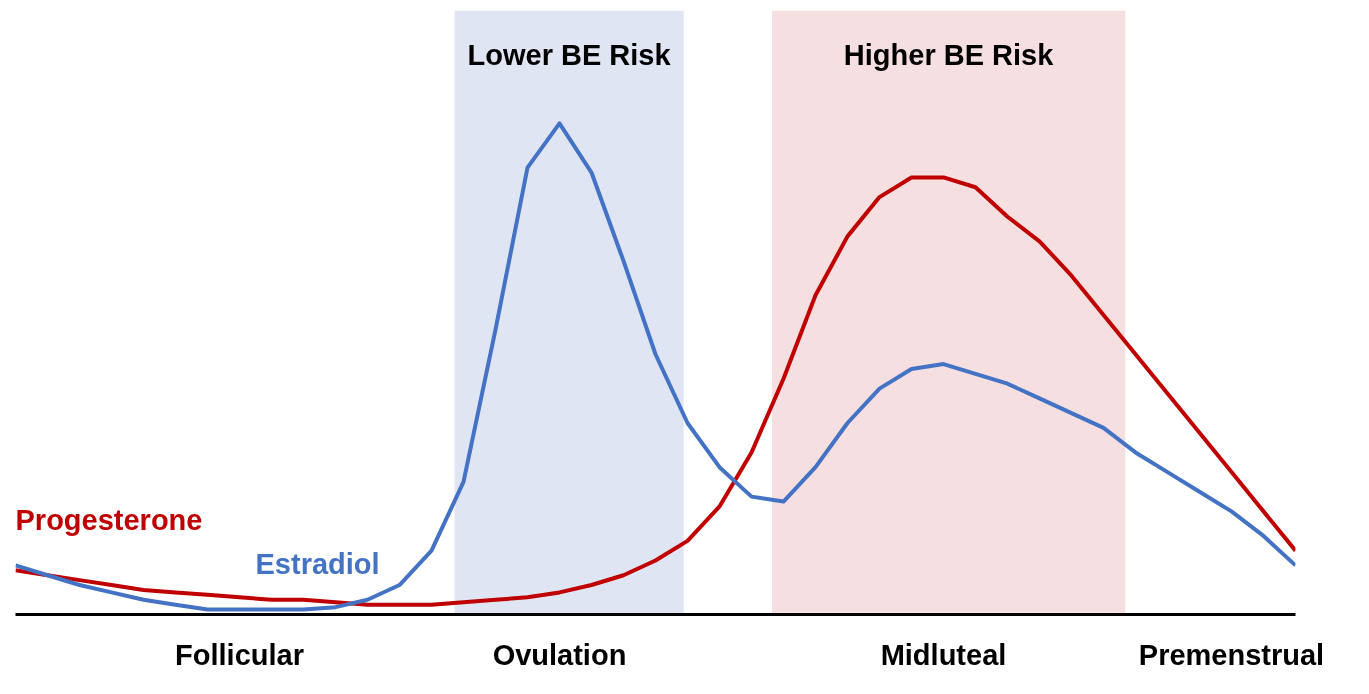  What do you see at coordinates (317, 564) in the screenshot?
I see `series-label: Estradiol` at bounding box center [317, 564].